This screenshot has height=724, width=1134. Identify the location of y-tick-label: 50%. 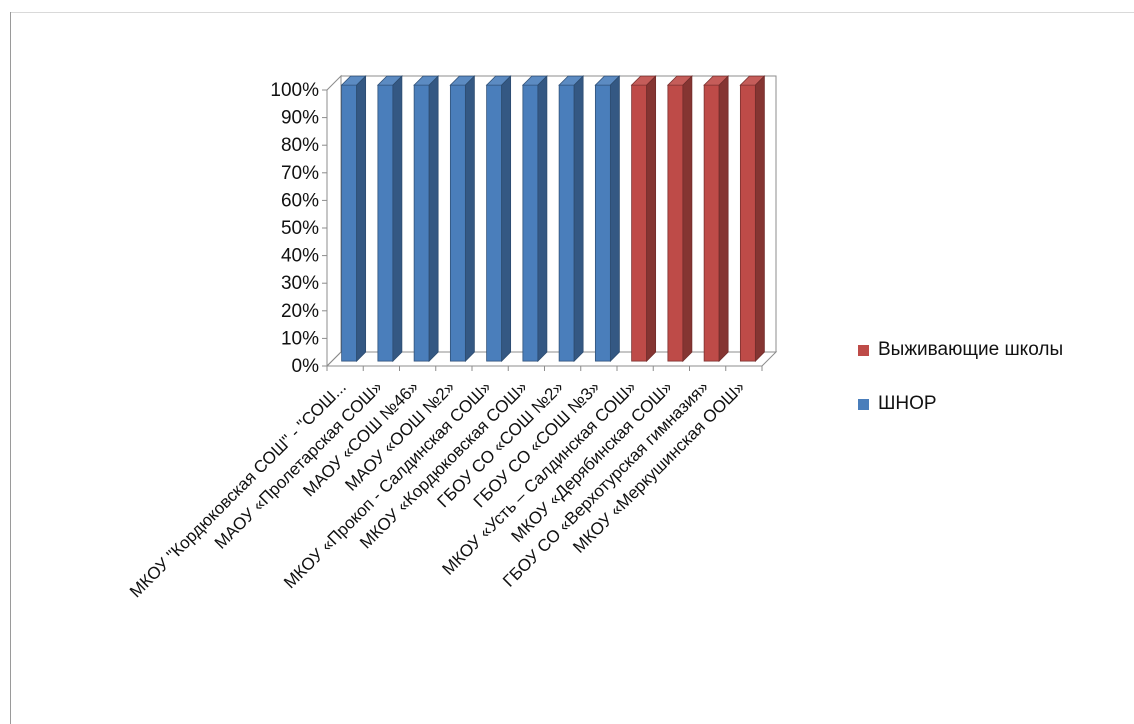
(300, 228).